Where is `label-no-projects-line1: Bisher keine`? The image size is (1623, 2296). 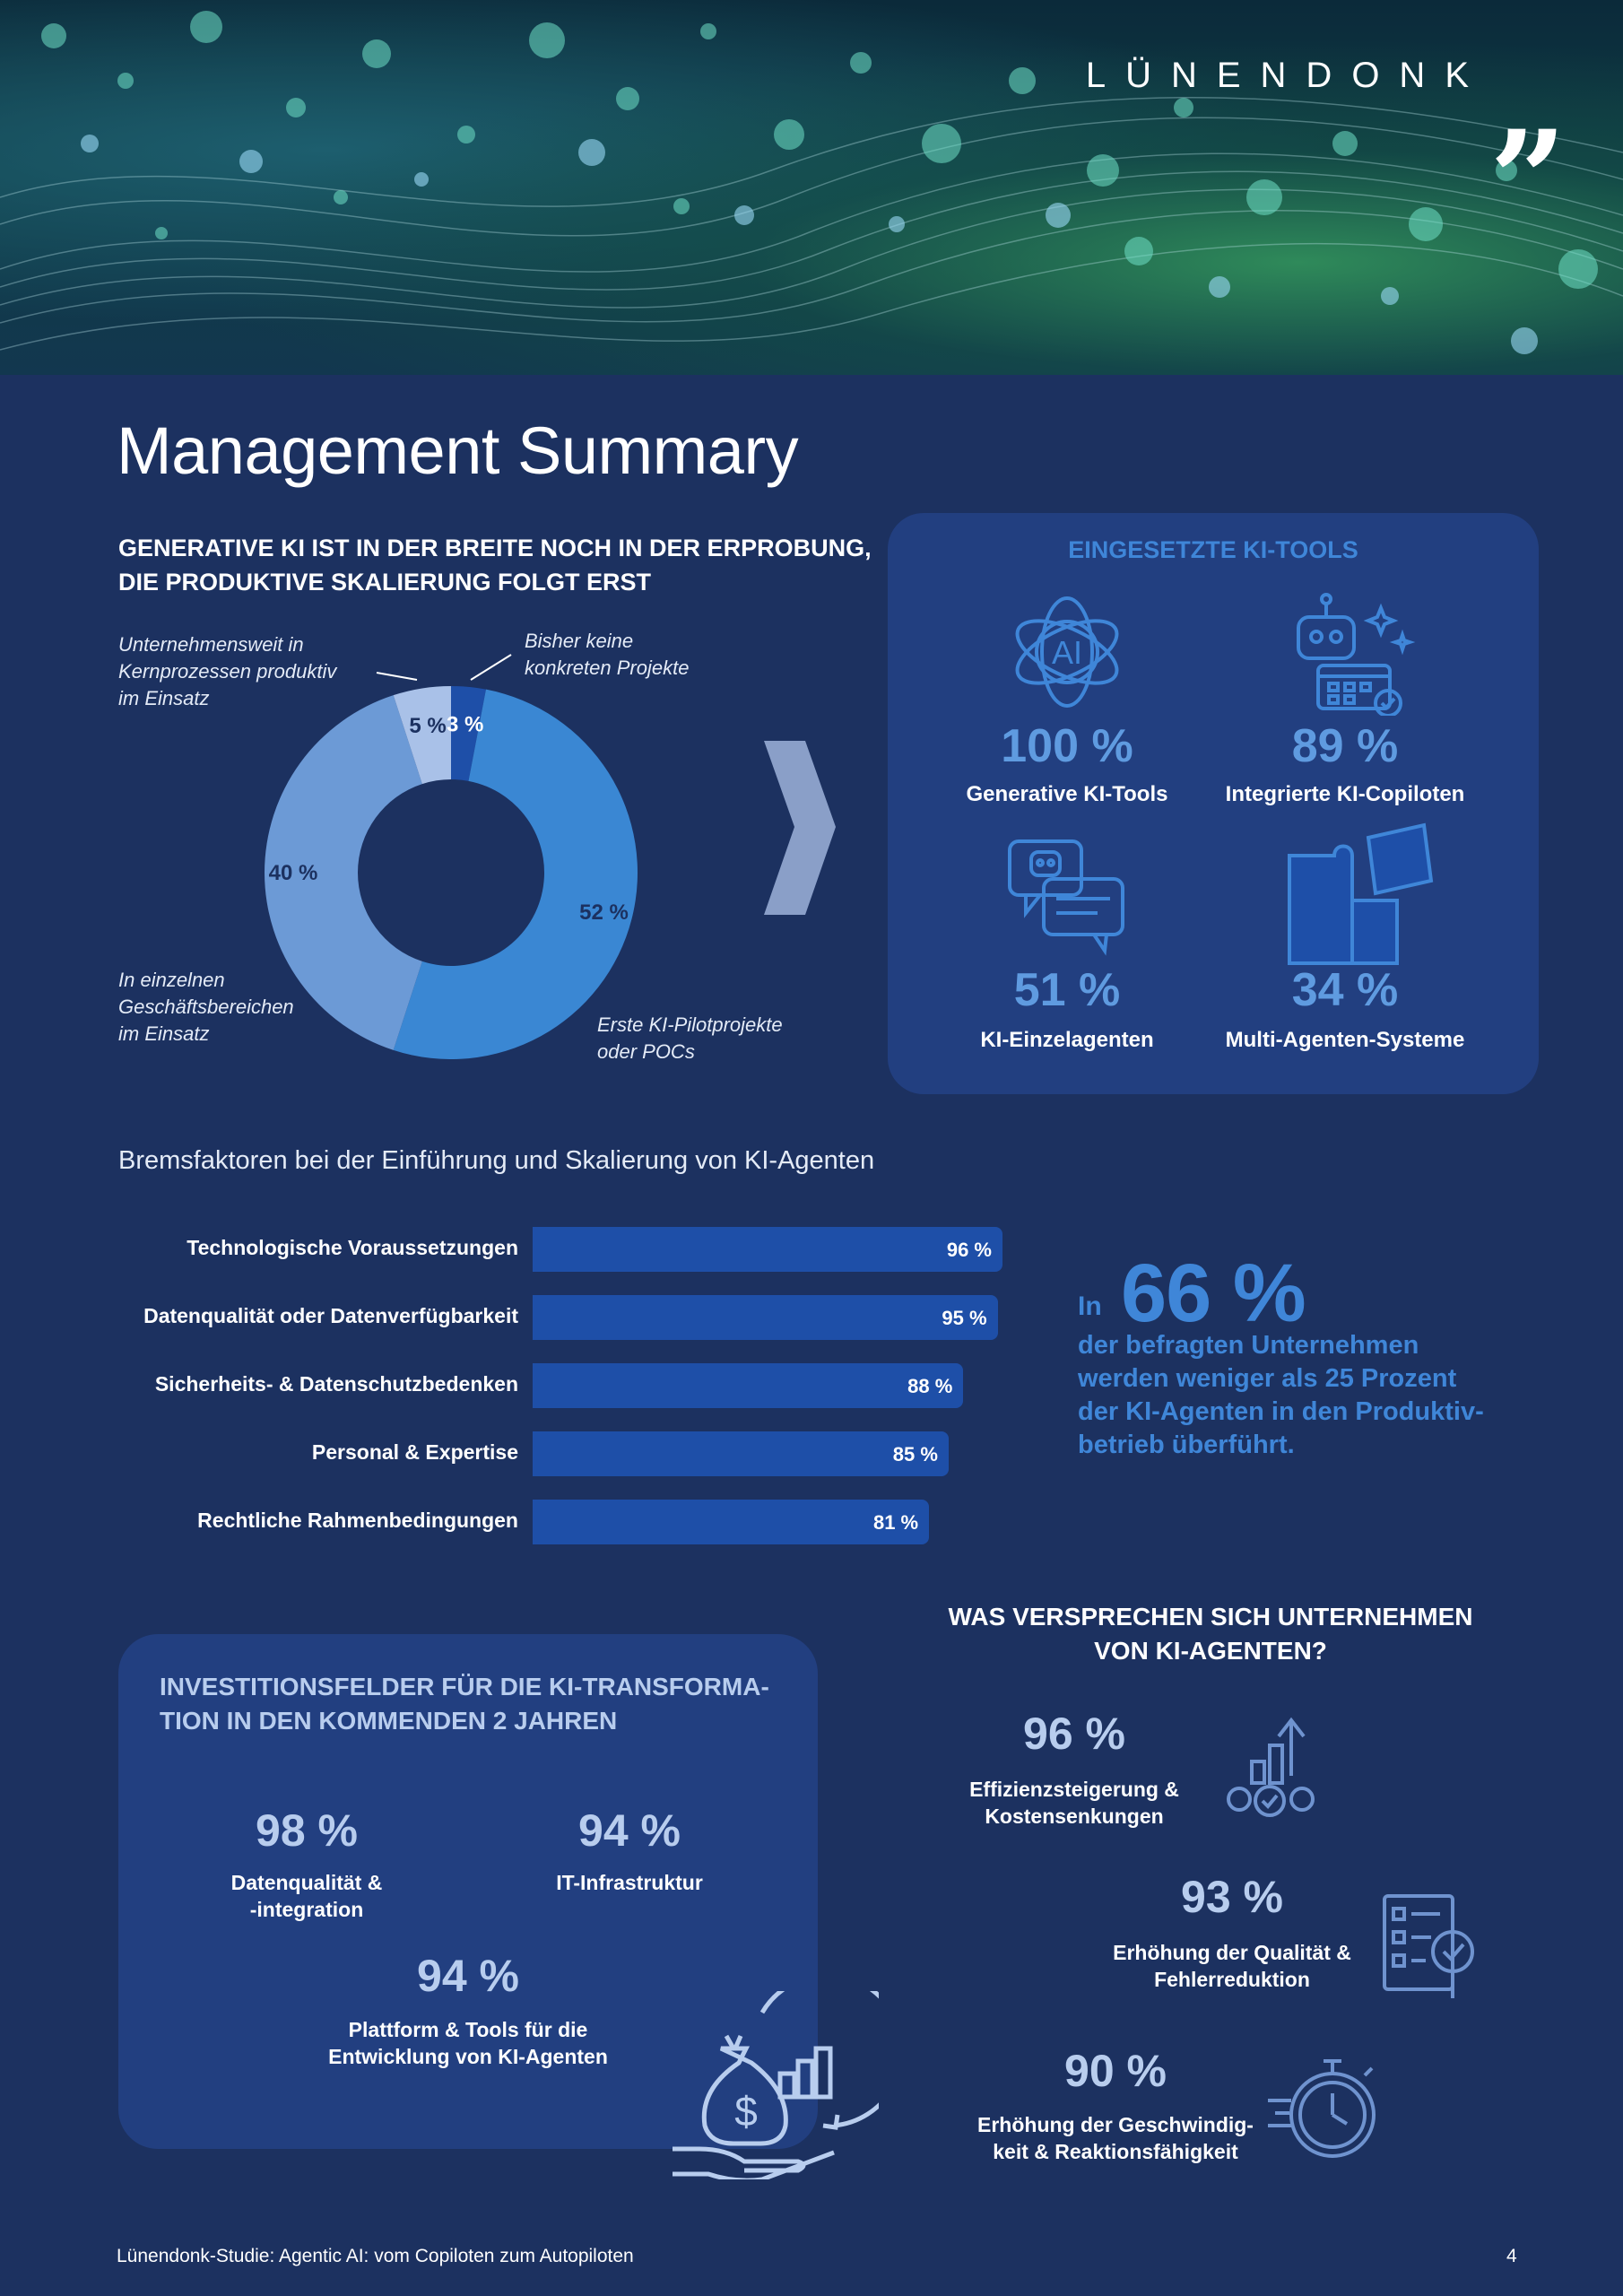 label-no-projects-line1: Bisher keine is located at coordinates (579, 641).